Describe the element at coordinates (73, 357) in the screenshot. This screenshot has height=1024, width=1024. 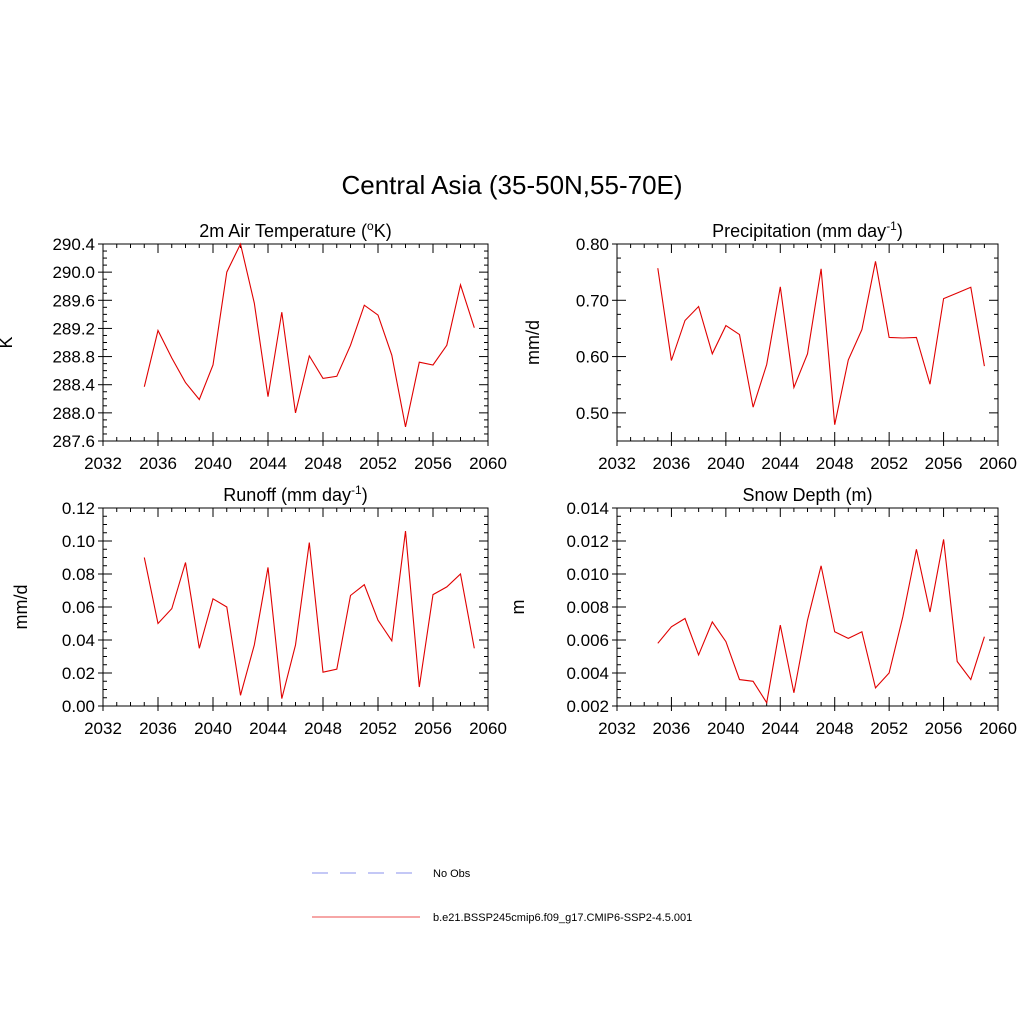
I see `y-tick-label: 288.8` at that location.